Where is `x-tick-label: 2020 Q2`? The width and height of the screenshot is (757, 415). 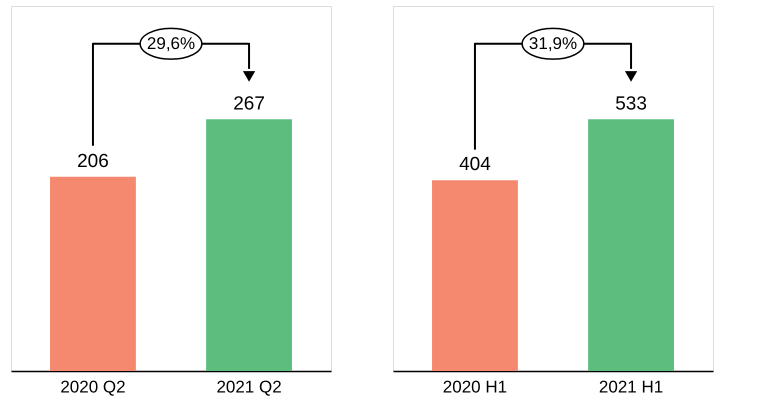
x-tick-label: 2020 Q2 is located at coordinates (93, 387).